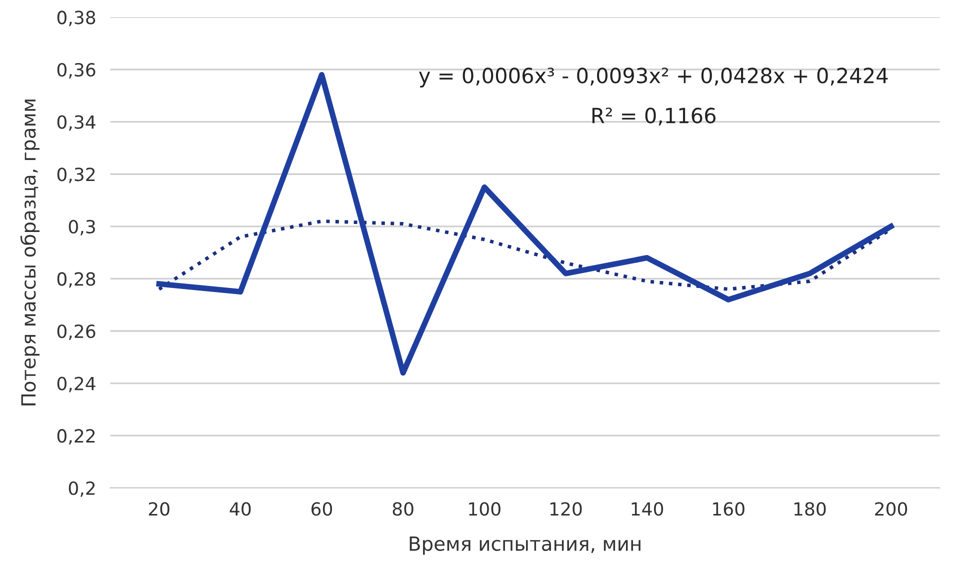  I want to click on y-tick-label: 0,28, so click(76, 280).